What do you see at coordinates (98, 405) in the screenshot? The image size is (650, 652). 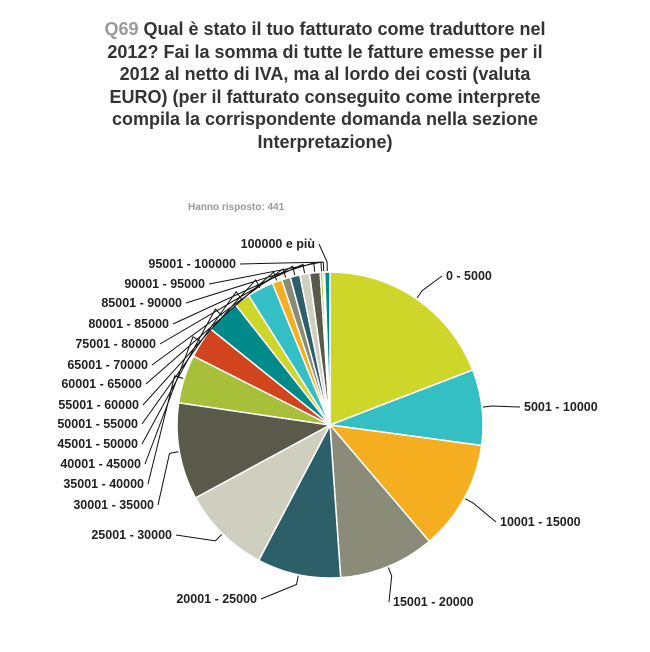 I see `slice-label-12: 55001 - 60000` at bounding box center [98, 405].